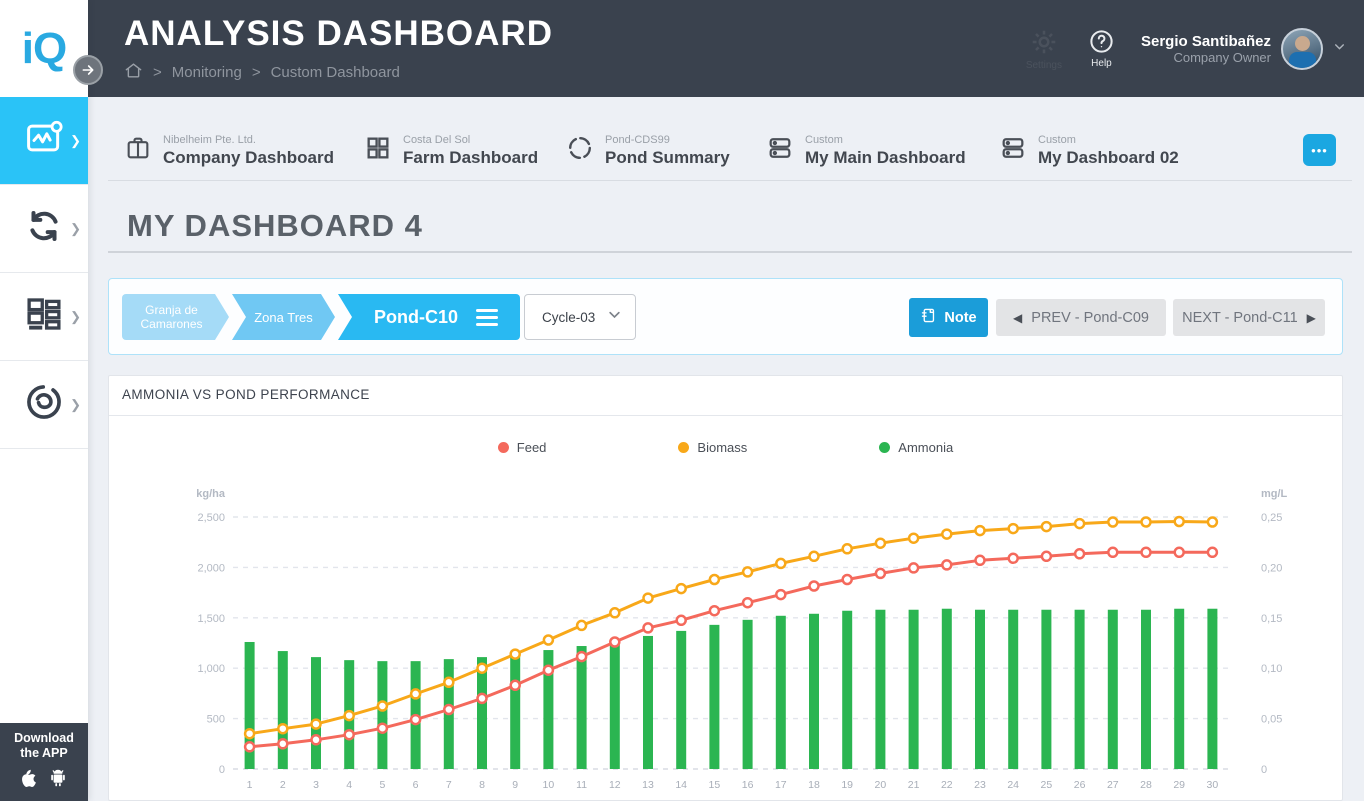 This screenshot has width=1364, height=801. I want to click on svg-text: 20, so click(881, 785).